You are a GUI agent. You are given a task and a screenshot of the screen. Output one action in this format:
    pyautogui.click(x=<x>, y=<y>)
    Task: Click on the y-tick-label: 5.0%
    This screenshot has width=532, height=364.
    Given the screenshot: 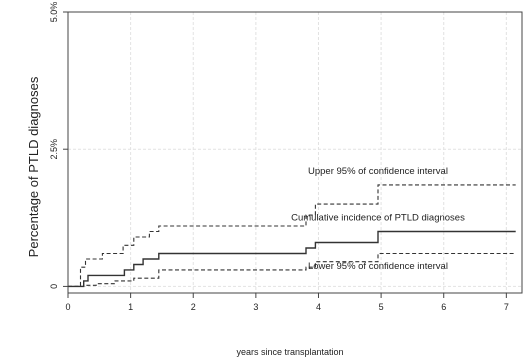 What is the action you would take?
    pyautogui.click(x=54, y=12)
    